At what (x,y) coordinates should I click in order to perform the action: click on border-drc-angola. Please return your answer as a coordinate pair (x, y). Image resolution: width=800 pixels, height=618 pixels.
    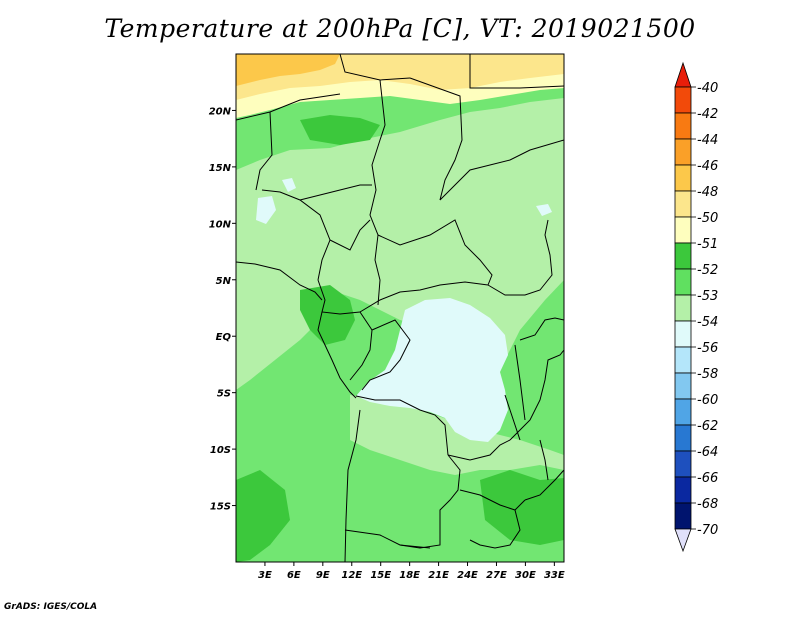
    Looking at the image, I should click on (402, 425).